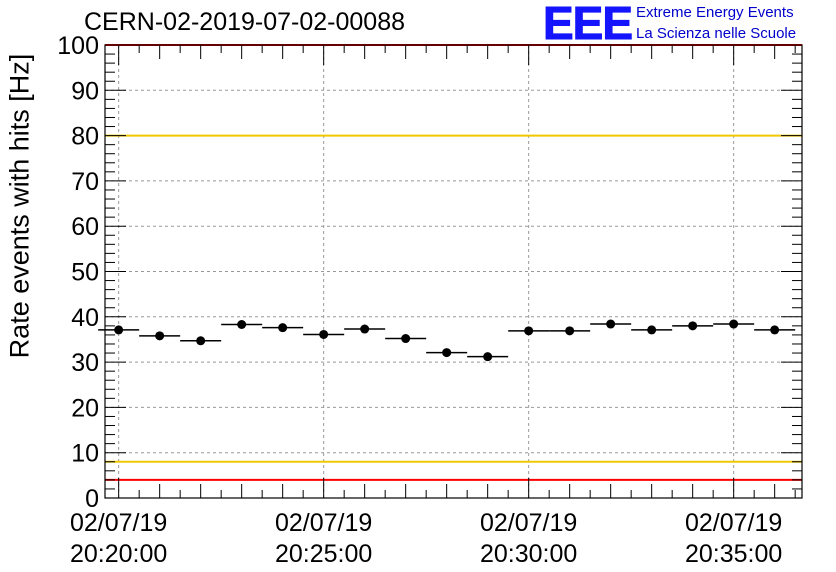 This screenshot has width=836, height=572. Describe the element at coordinates (85, 454) in the screenshot. I see `y-tick-label: 10` at that location.